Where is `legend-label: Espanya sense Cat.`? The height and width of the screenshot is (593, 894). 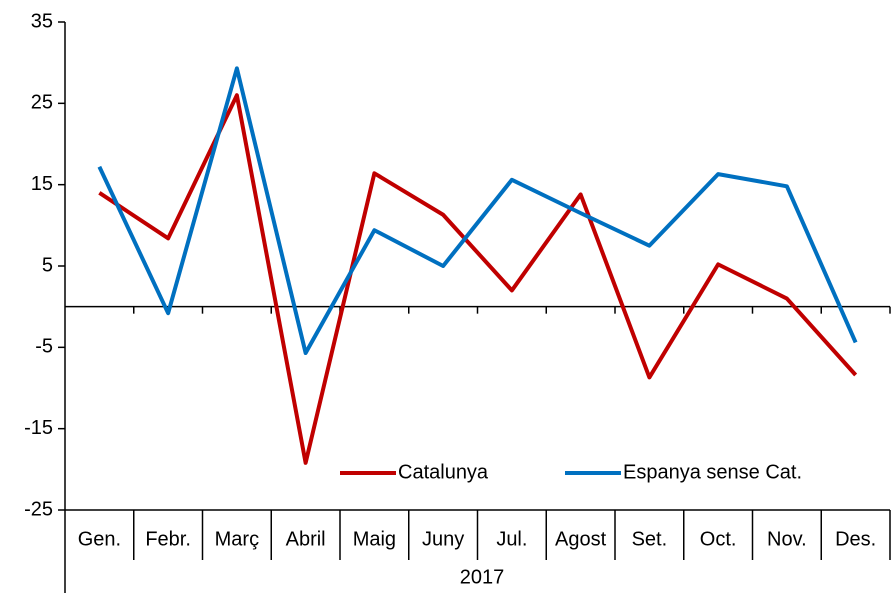 legend-label: Espanya sense Cat. is located at coordinates (712, 472).